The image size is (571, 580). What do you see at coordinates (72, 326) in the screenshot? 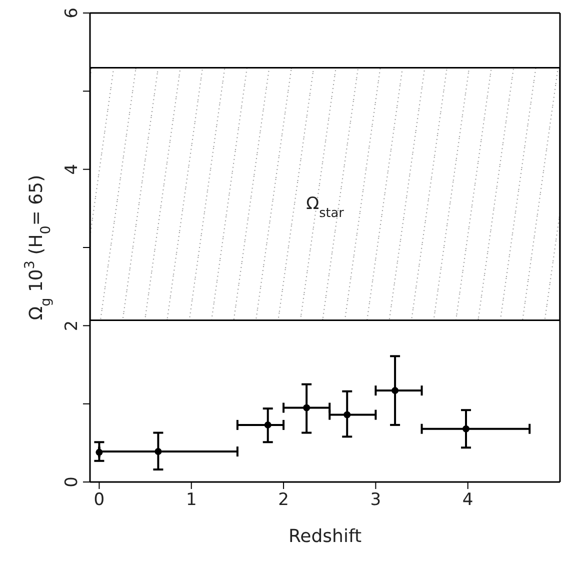
I see `y-tick-label: 2` at bounding box center [72, 326].